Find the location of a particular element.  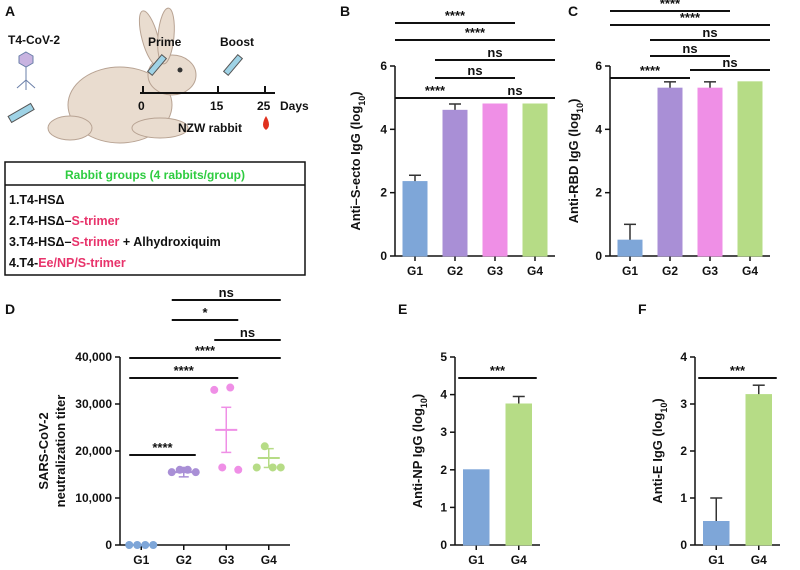

group-text: Ee/NP/S-trimer is located at coordinates (82, 263).